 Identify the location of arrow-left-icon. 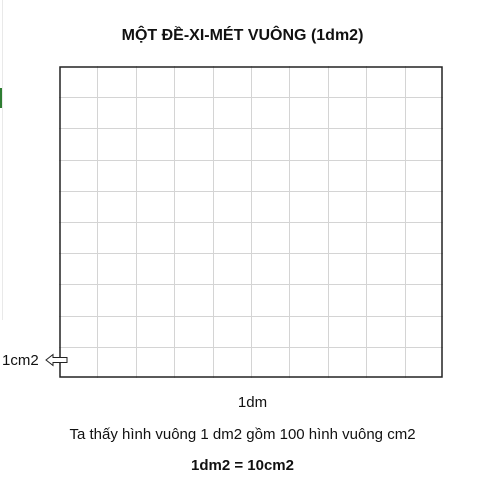
(56, 360).